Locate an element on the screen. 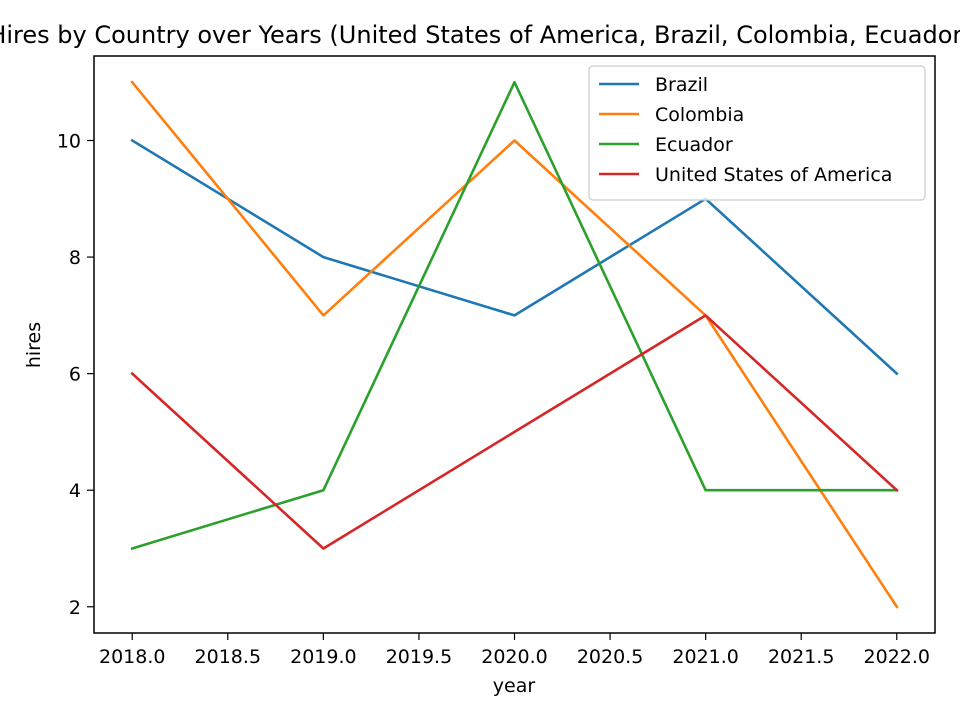  legend-label: Ecuador is located at coordinates (694, 145).